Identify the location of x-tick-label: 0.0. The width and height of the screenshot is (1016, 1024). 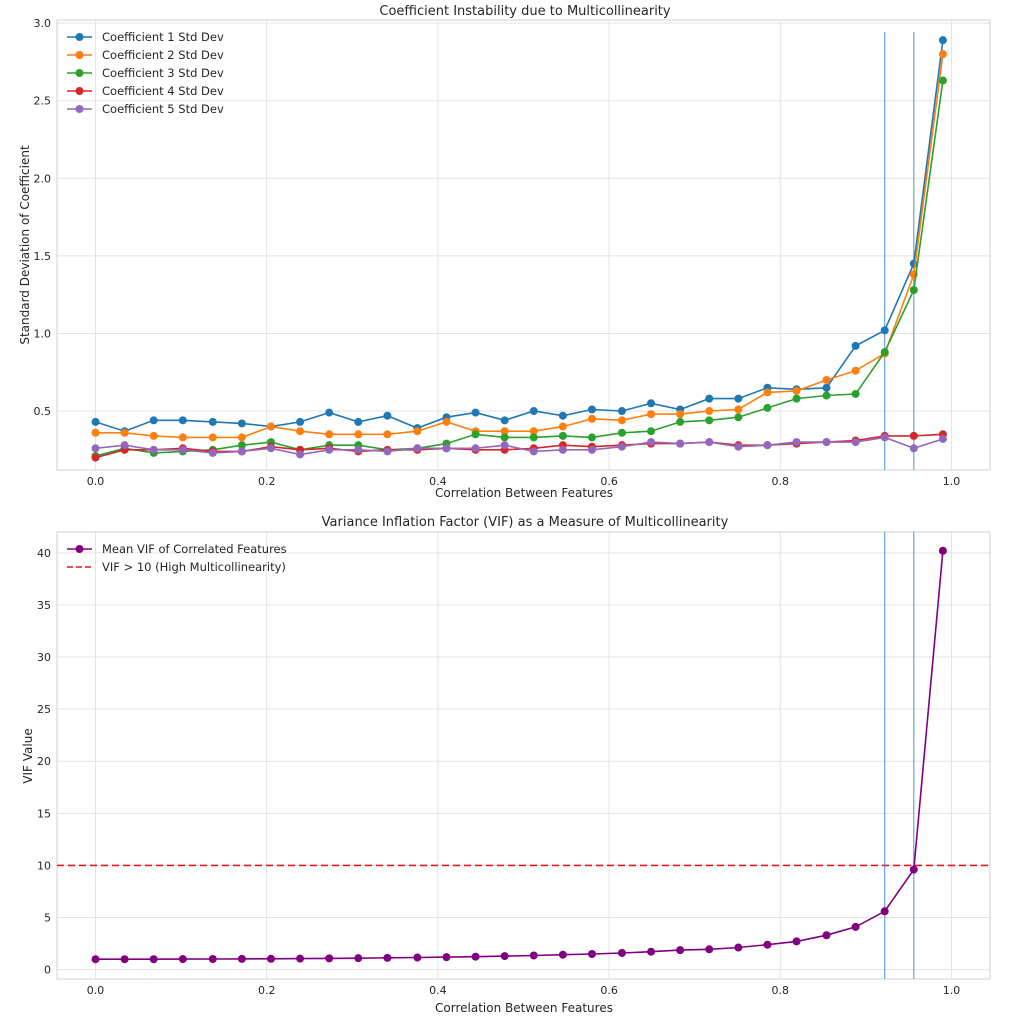
(96, 481).